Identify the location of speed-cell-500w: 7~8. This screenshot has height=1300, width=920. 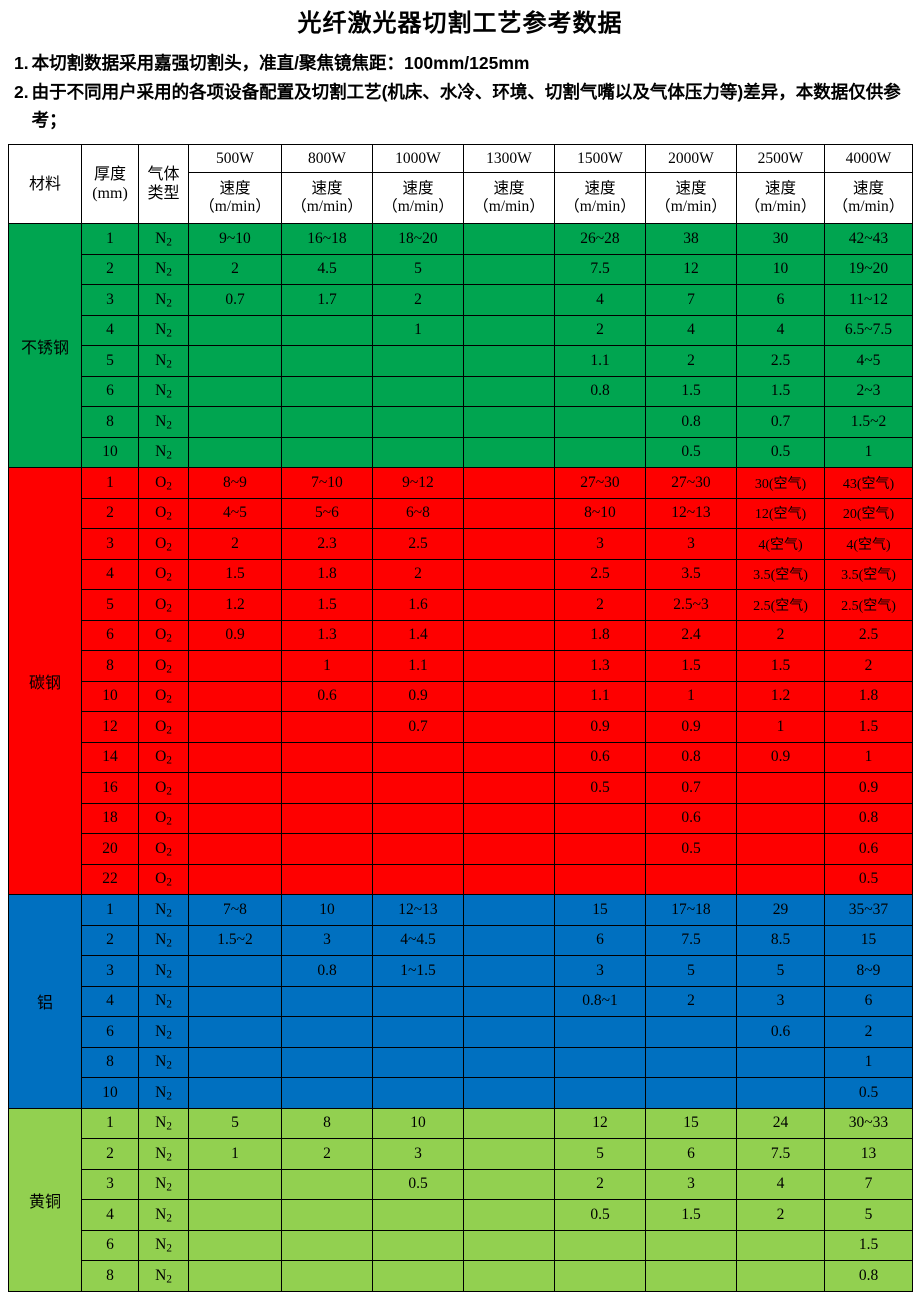
(235, 910).